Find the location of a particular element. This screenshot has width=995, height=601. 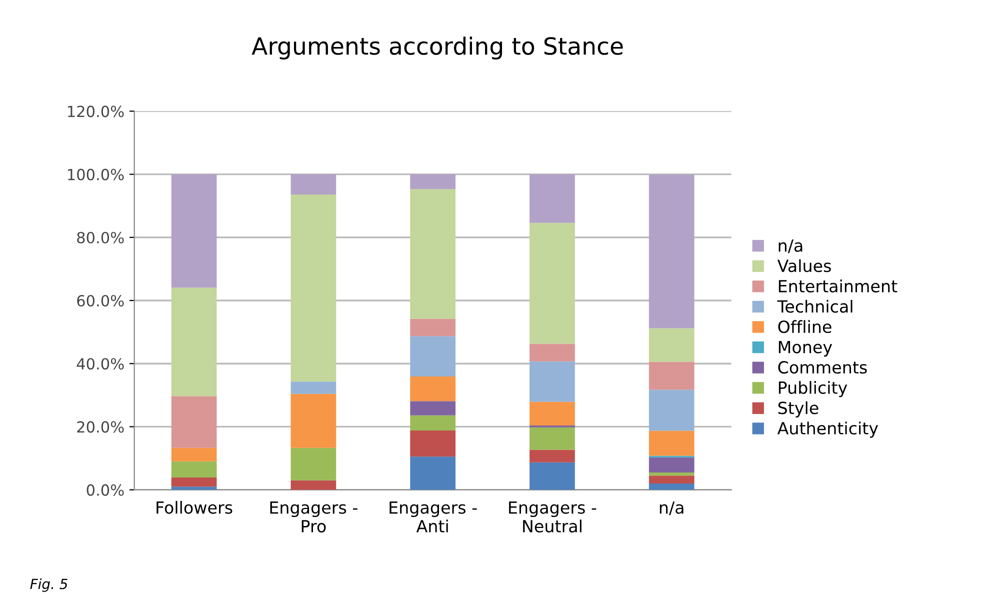

caption: Fig. 5 is located at coordinates (49, 585).